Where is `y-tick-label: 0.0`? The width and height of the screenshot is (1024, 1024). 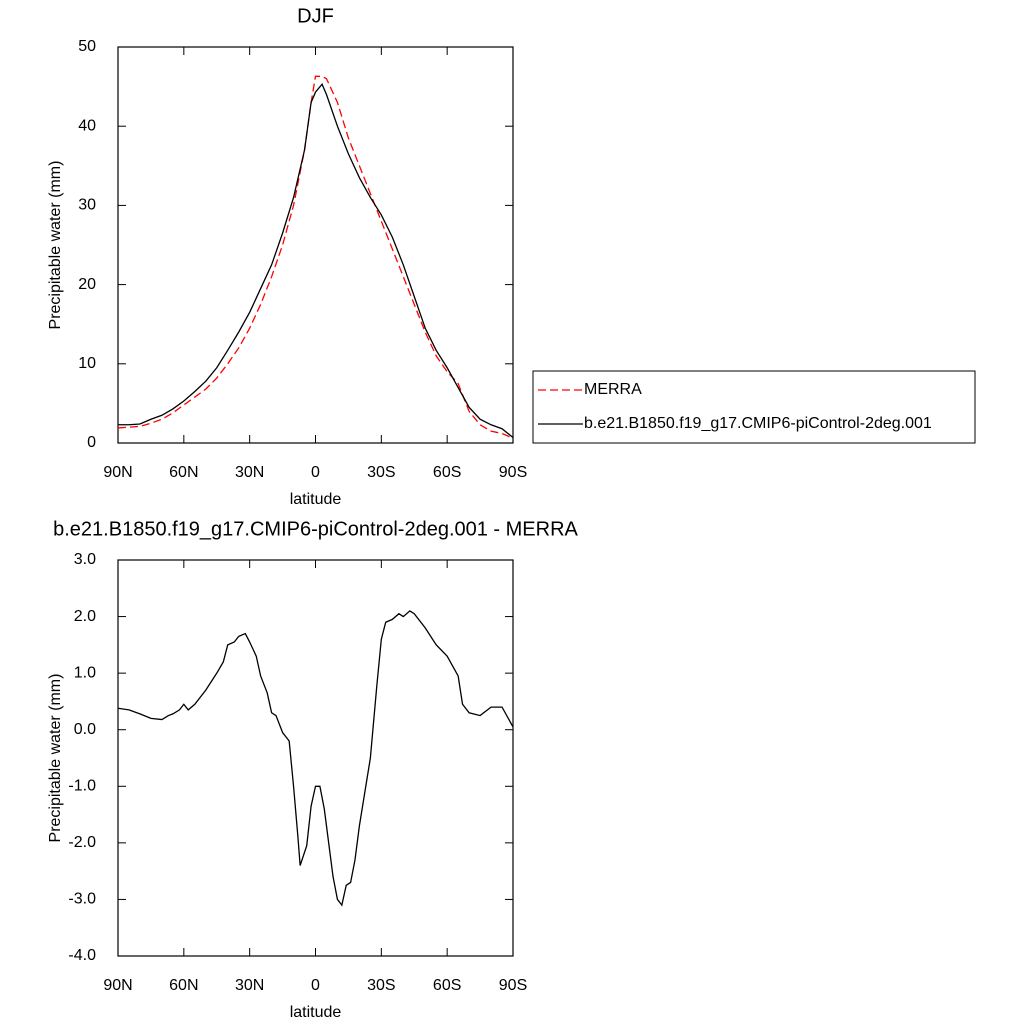 y-tick-label: 0.0 is located at coordinates (85, 729).